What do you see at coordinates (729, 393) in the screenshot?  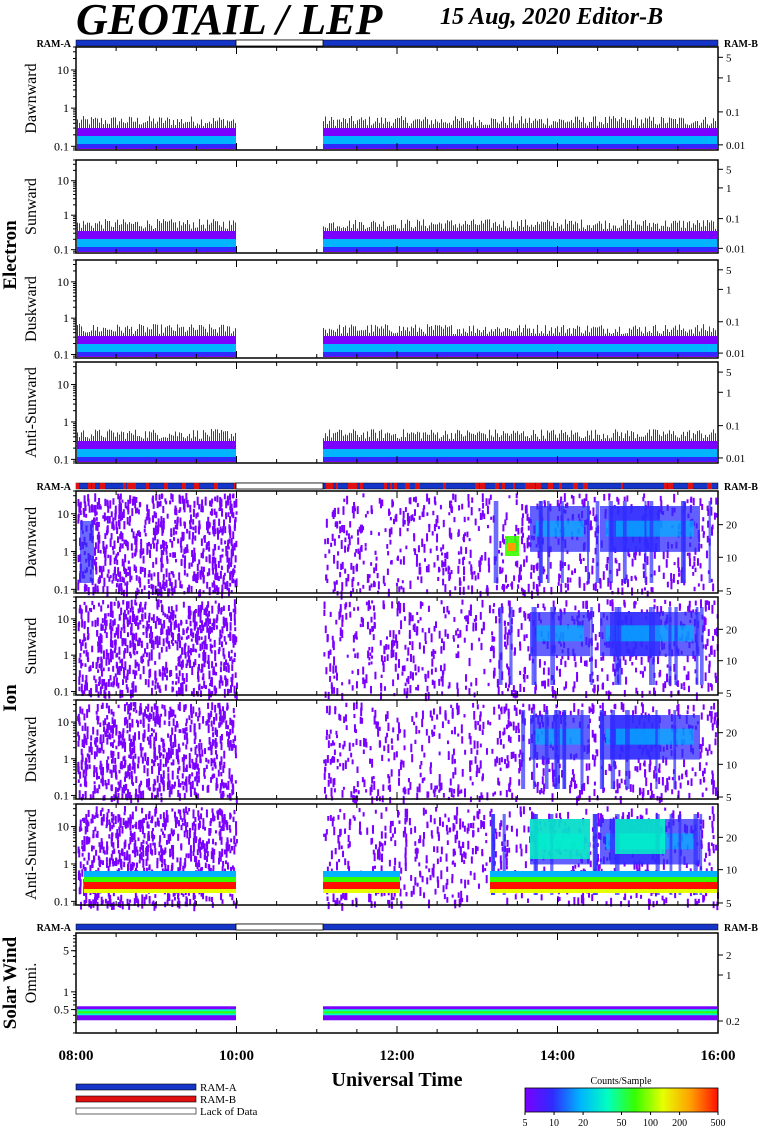 I see `y-right-tick-label: 1` at bounding box center [729, 393].